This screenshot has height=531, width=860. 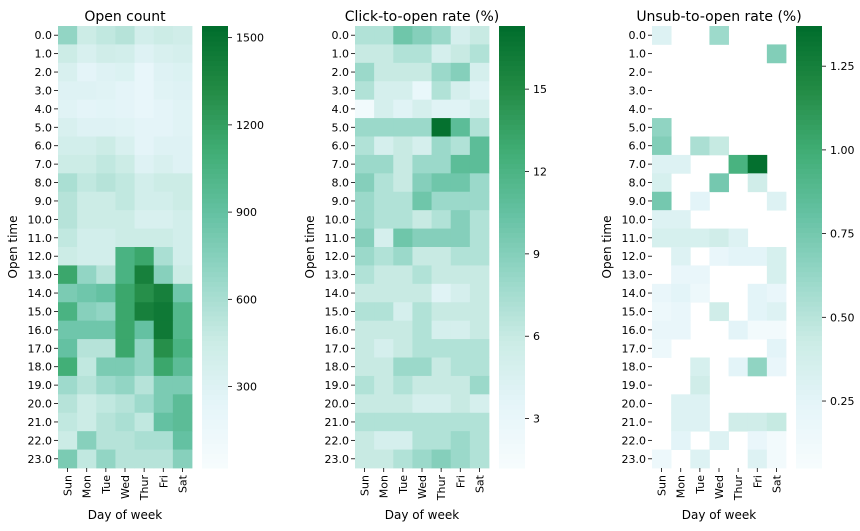 I want to click on x-axis-label: Day of week, so click(x=422, y=515).